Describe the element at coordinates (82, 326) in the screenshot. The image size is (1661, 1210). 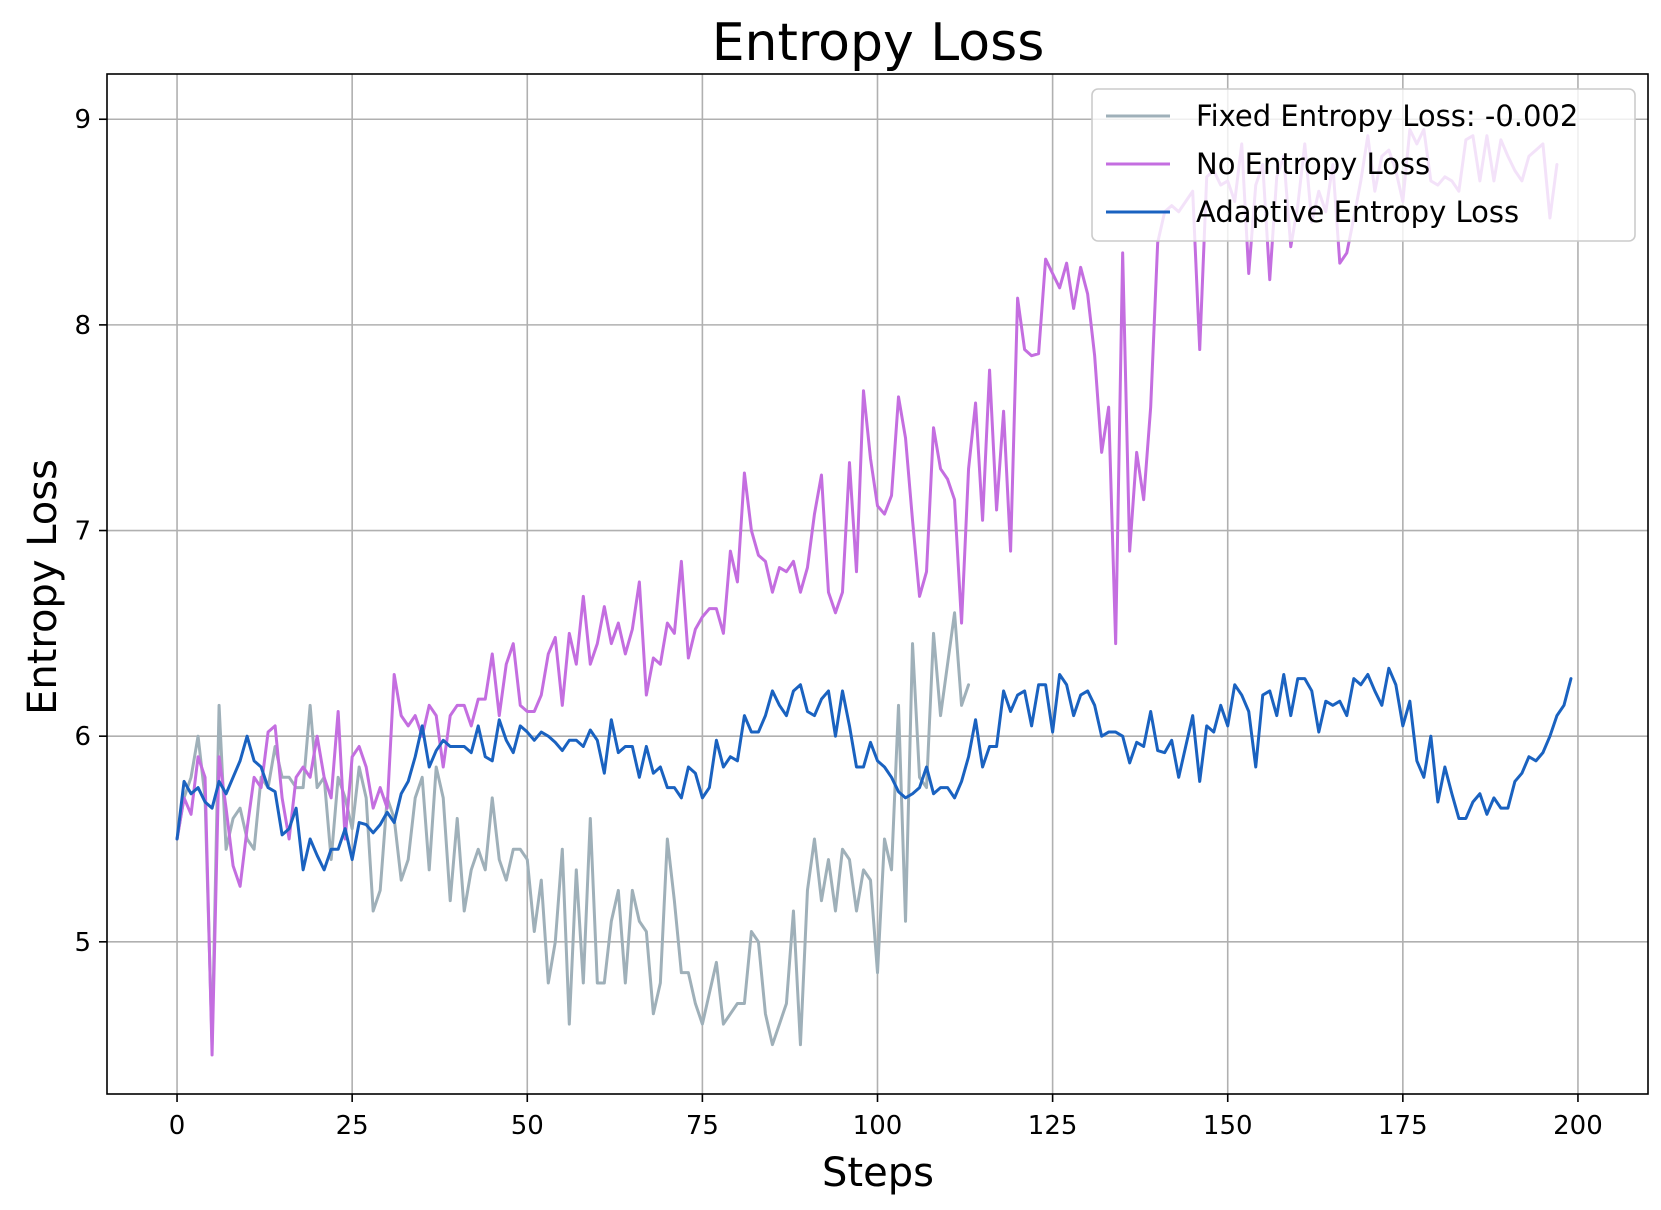
I see `y-tick-label: 8` at that location.